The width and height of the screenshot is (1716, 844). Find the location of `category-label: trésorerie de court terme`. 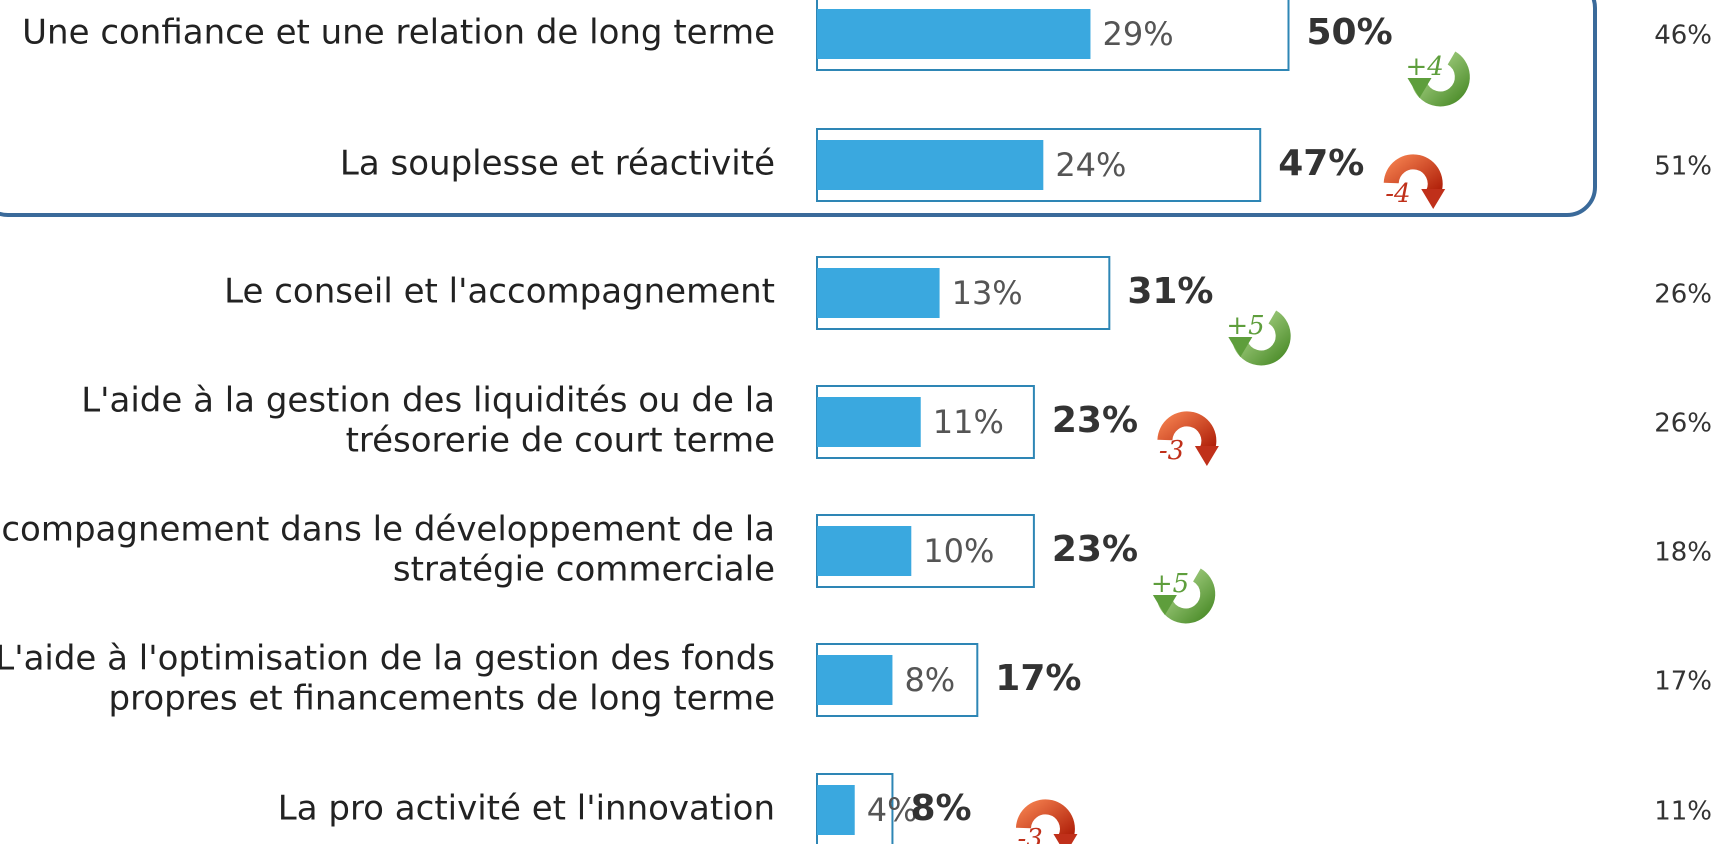

category-label: trésorerie de court terme is located at coordinates (560, 441).